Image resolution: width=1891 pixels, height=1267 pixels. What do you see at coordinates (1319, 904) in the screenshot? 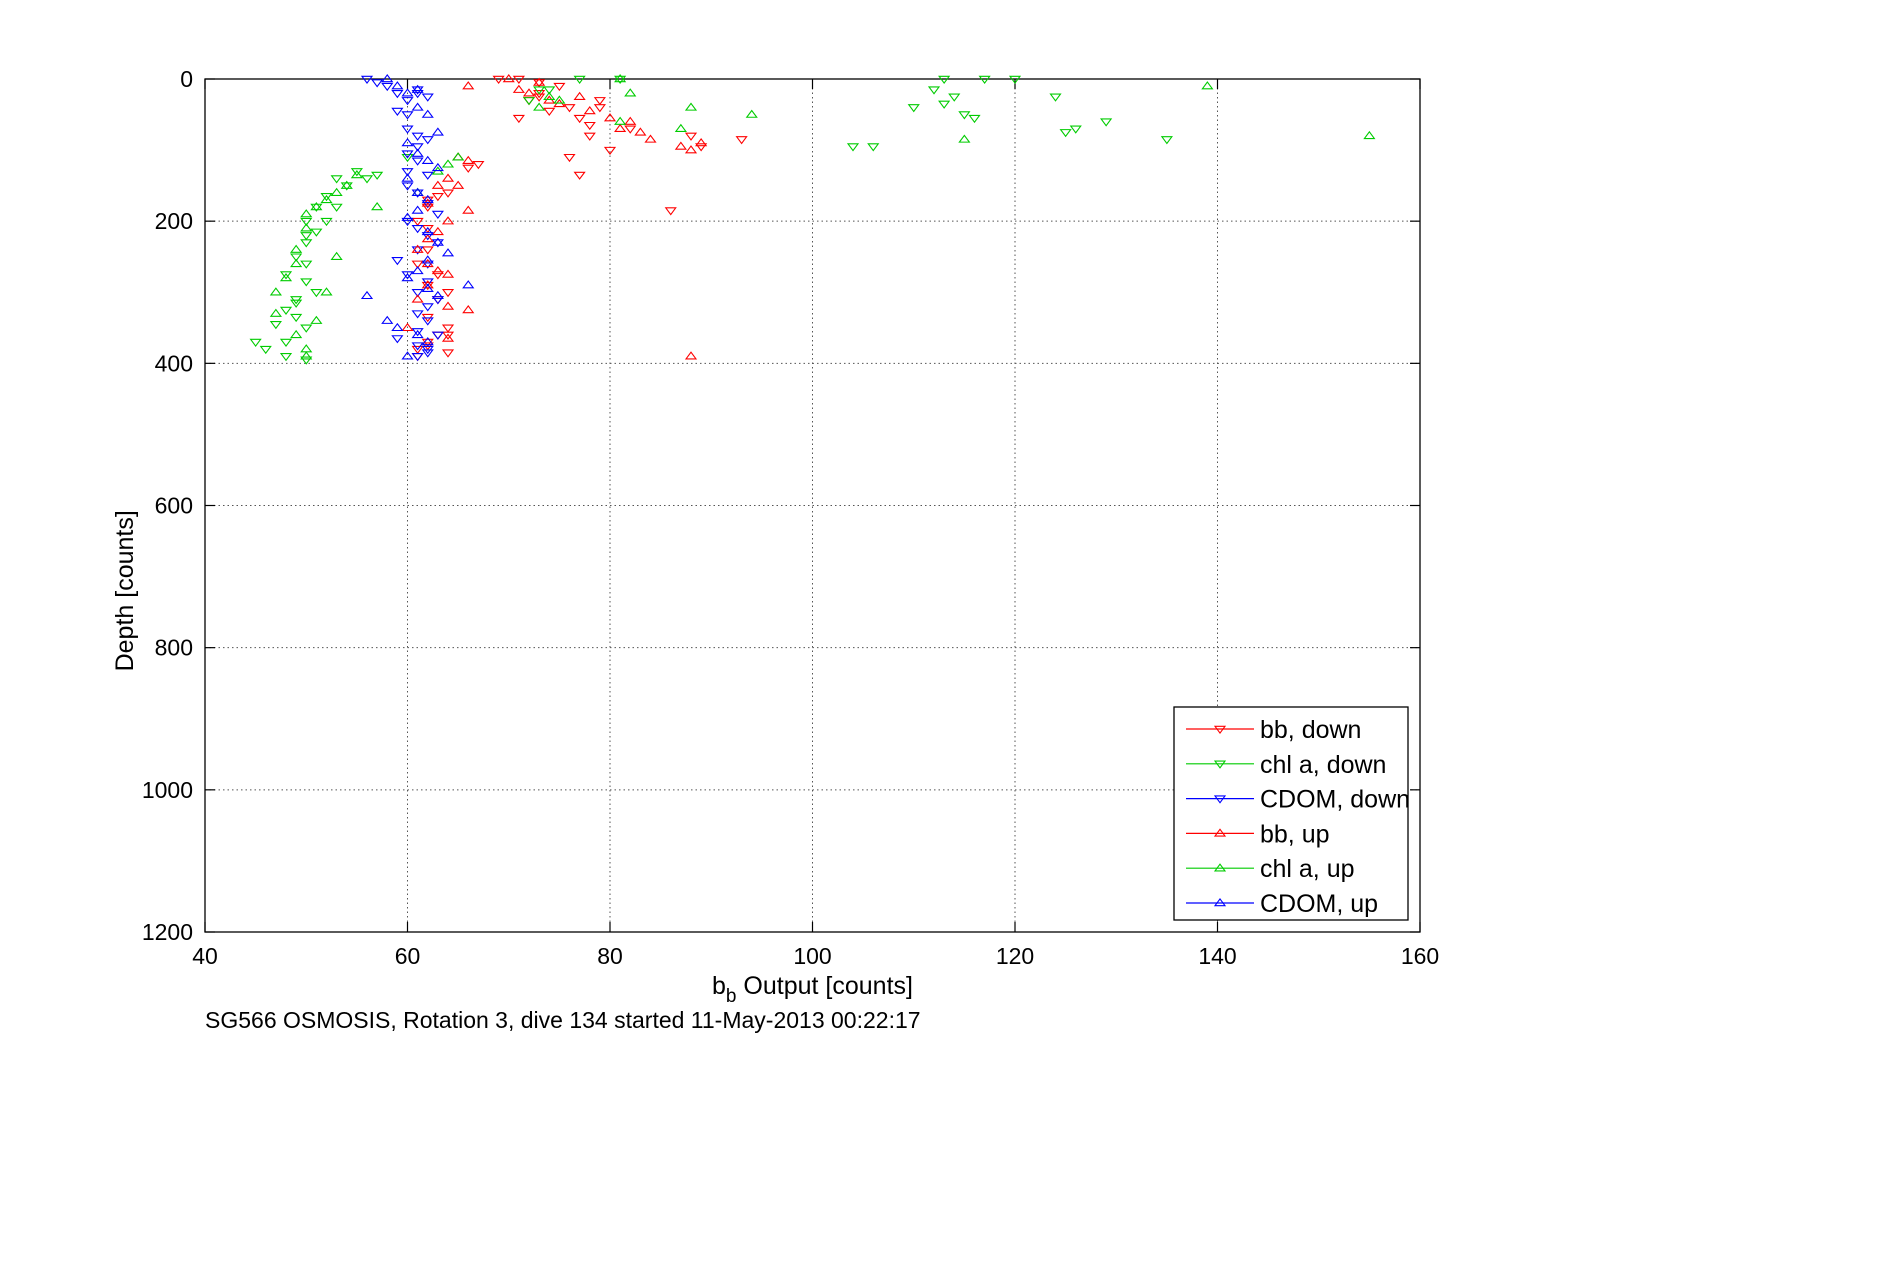
I see `legend-label: CDOM, up` at bounding box center [1319, 904].